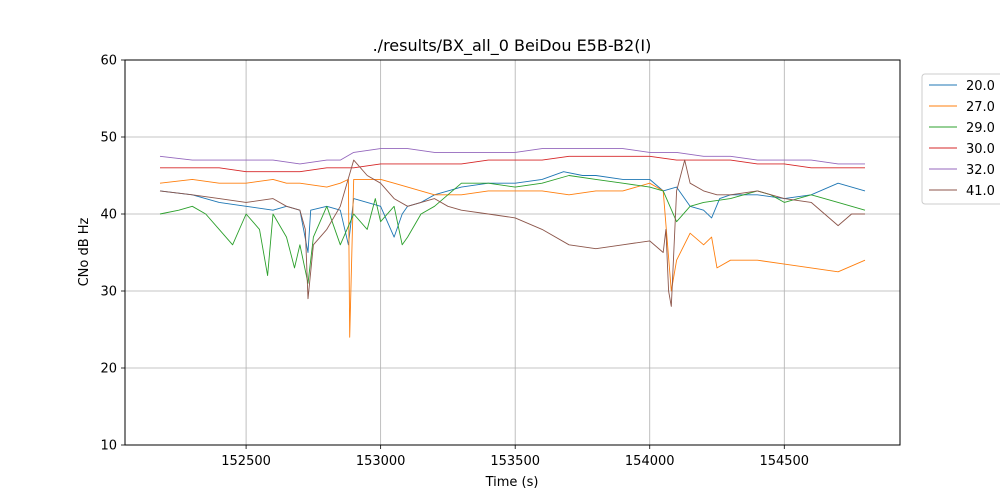  Describe the element at coordinates (108, 369) in the screenshot. I see `y-tick-label: 20` at that location.